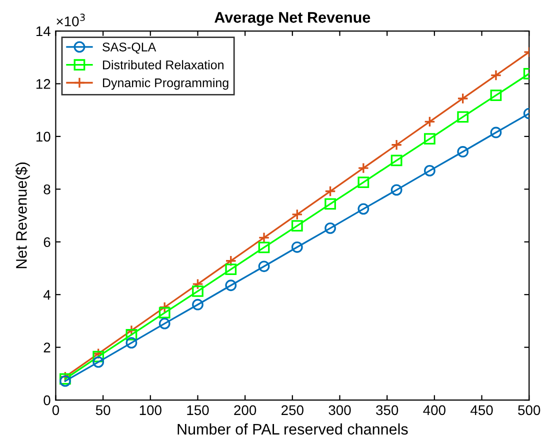 This screenshot has height=443, width=541. What do you see at coordinates (70, 20) in the screenshot?
I see `text: ×10$^{3}$` at bounding box center [70, 20].